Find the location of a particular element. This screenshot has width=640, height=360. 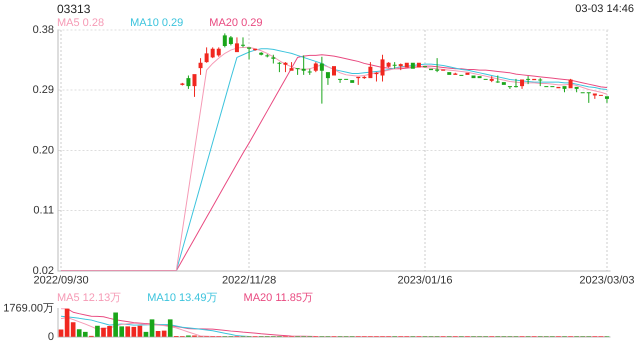

y-tick-label: 0.29 is located at coordinates (43, 90).